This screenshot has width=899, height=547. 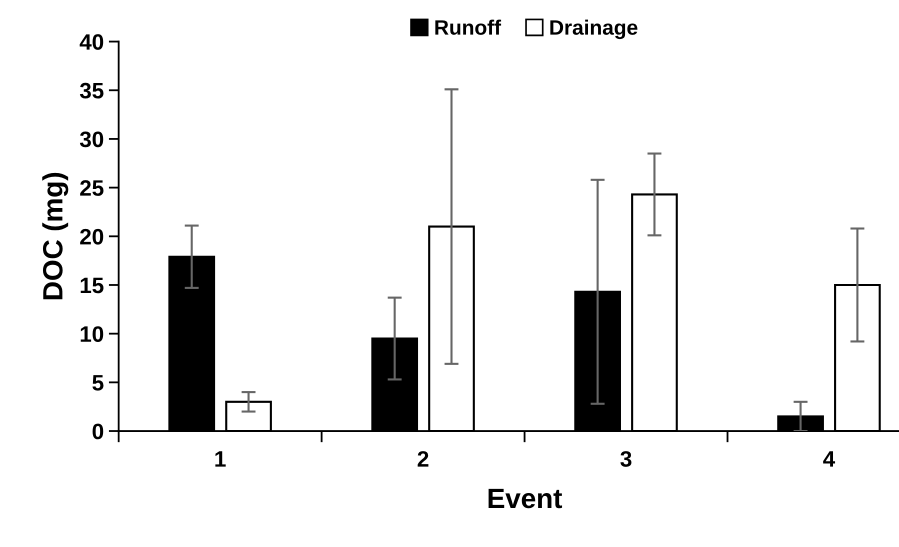 What do you see at coordinates (220, 459) in the screenshot?
I see `x-tick-label: 1` at bounding box center [220, 459].